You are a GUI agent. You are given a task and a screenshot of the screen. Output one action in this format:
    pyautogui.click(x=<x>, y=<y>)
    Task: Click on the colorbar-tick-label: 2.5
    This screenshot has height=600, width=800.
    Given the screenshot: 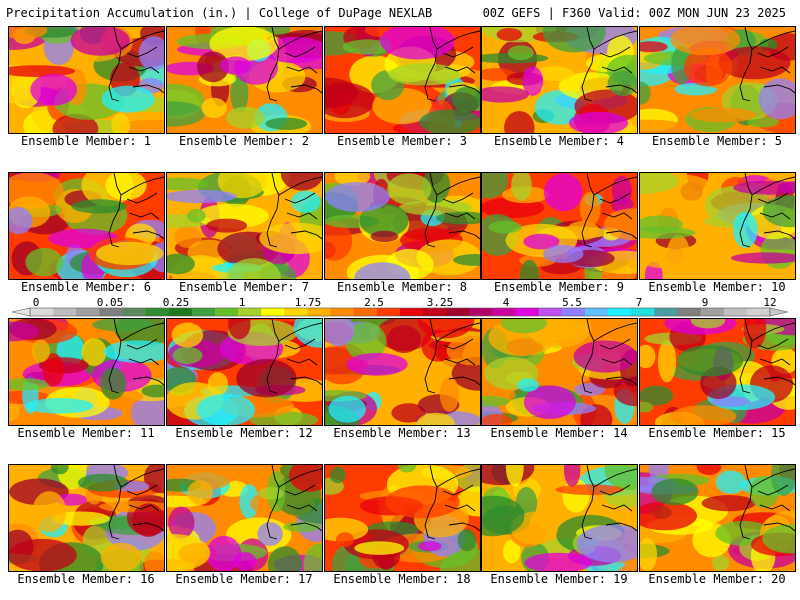 What is the action you would take?
    pyautogui.click(x=374, y=303)
    